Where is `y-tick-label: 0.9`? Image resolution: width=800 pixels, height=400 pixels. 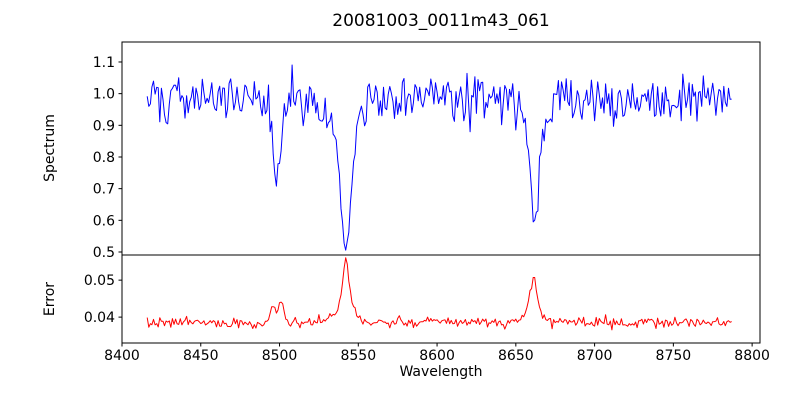
y-tick-label: 0.9 is located at coordinates (104, 126).